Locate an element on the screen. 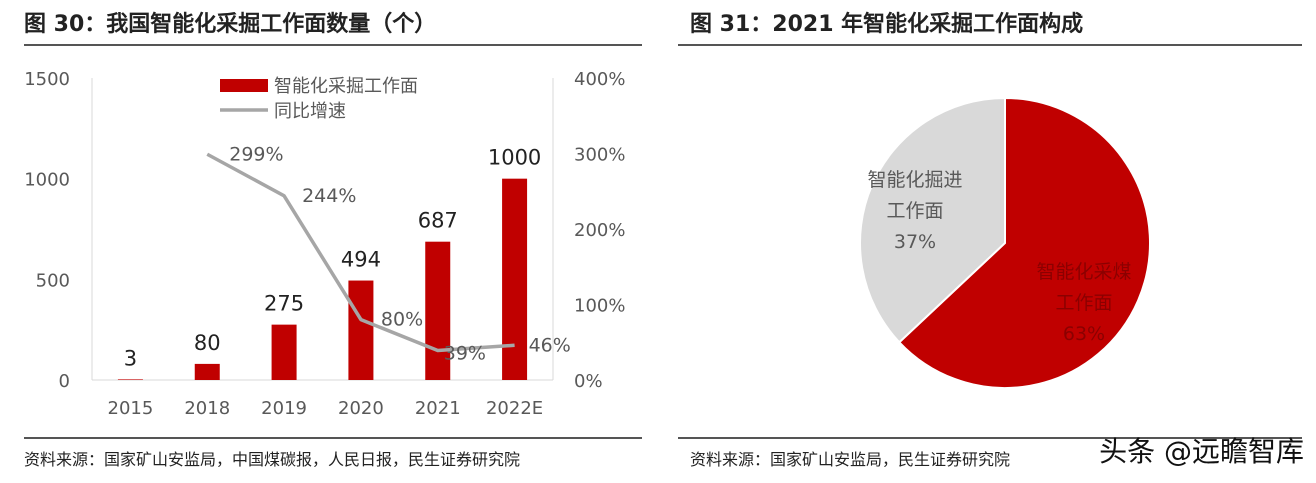  pie-label-line1: 智能化采煤 is located at coordinates (1083, 272).